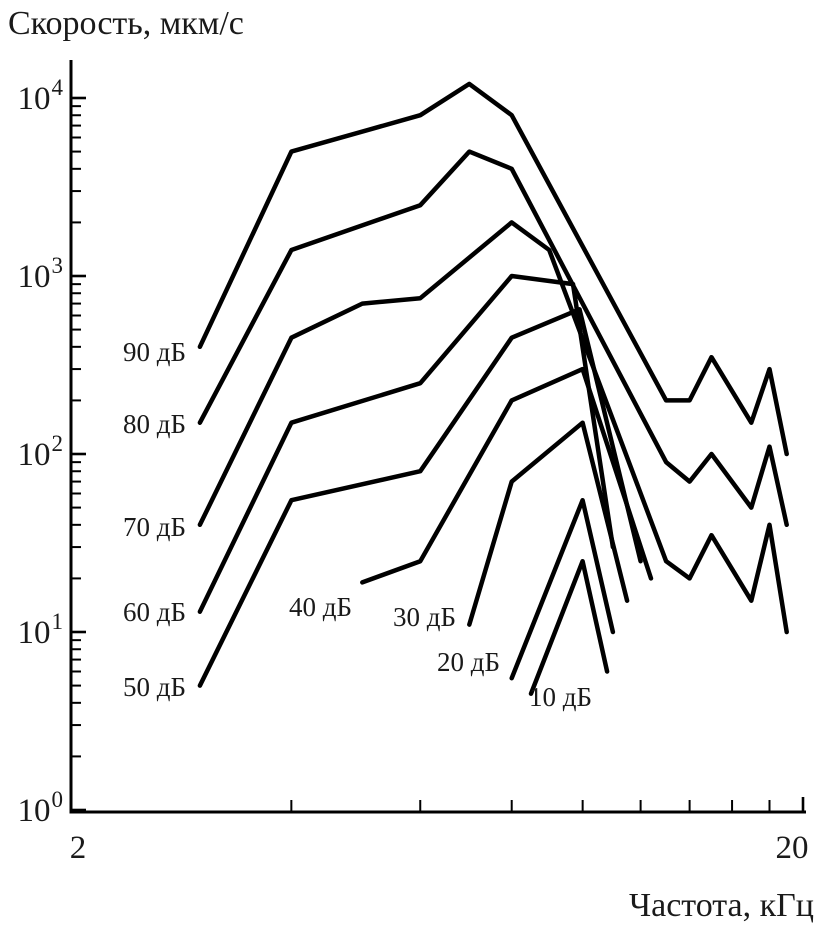 This screenshot has width=823, height=931. What do you see at coordinates (721, 905) in the screenshot?
I see `x-axis-title: Частота, кГц` at bounding box center [721, 905].